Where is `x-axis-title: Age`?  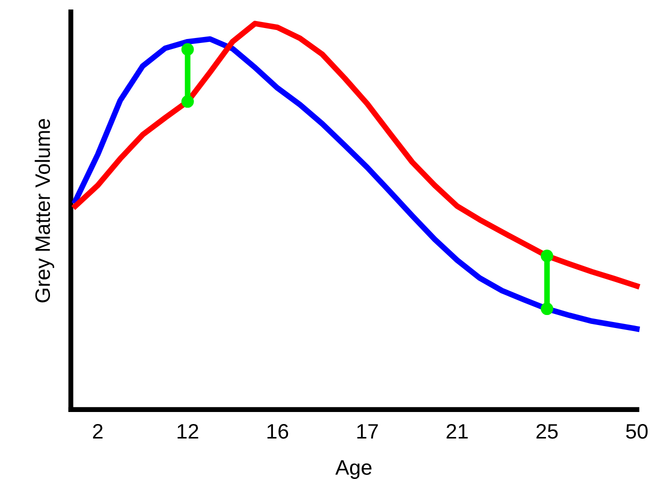
x-axis-title: Age is located at coordinates (353, 469).